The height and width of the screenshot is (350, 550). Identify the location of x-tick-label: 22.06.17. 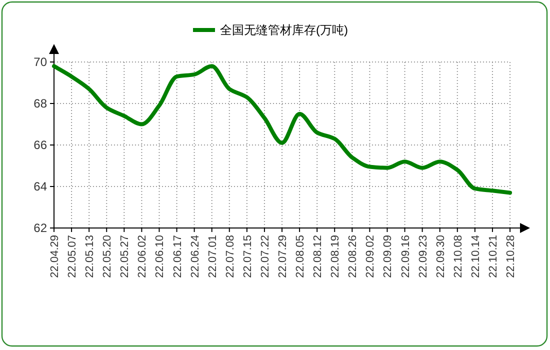
(178, 256).